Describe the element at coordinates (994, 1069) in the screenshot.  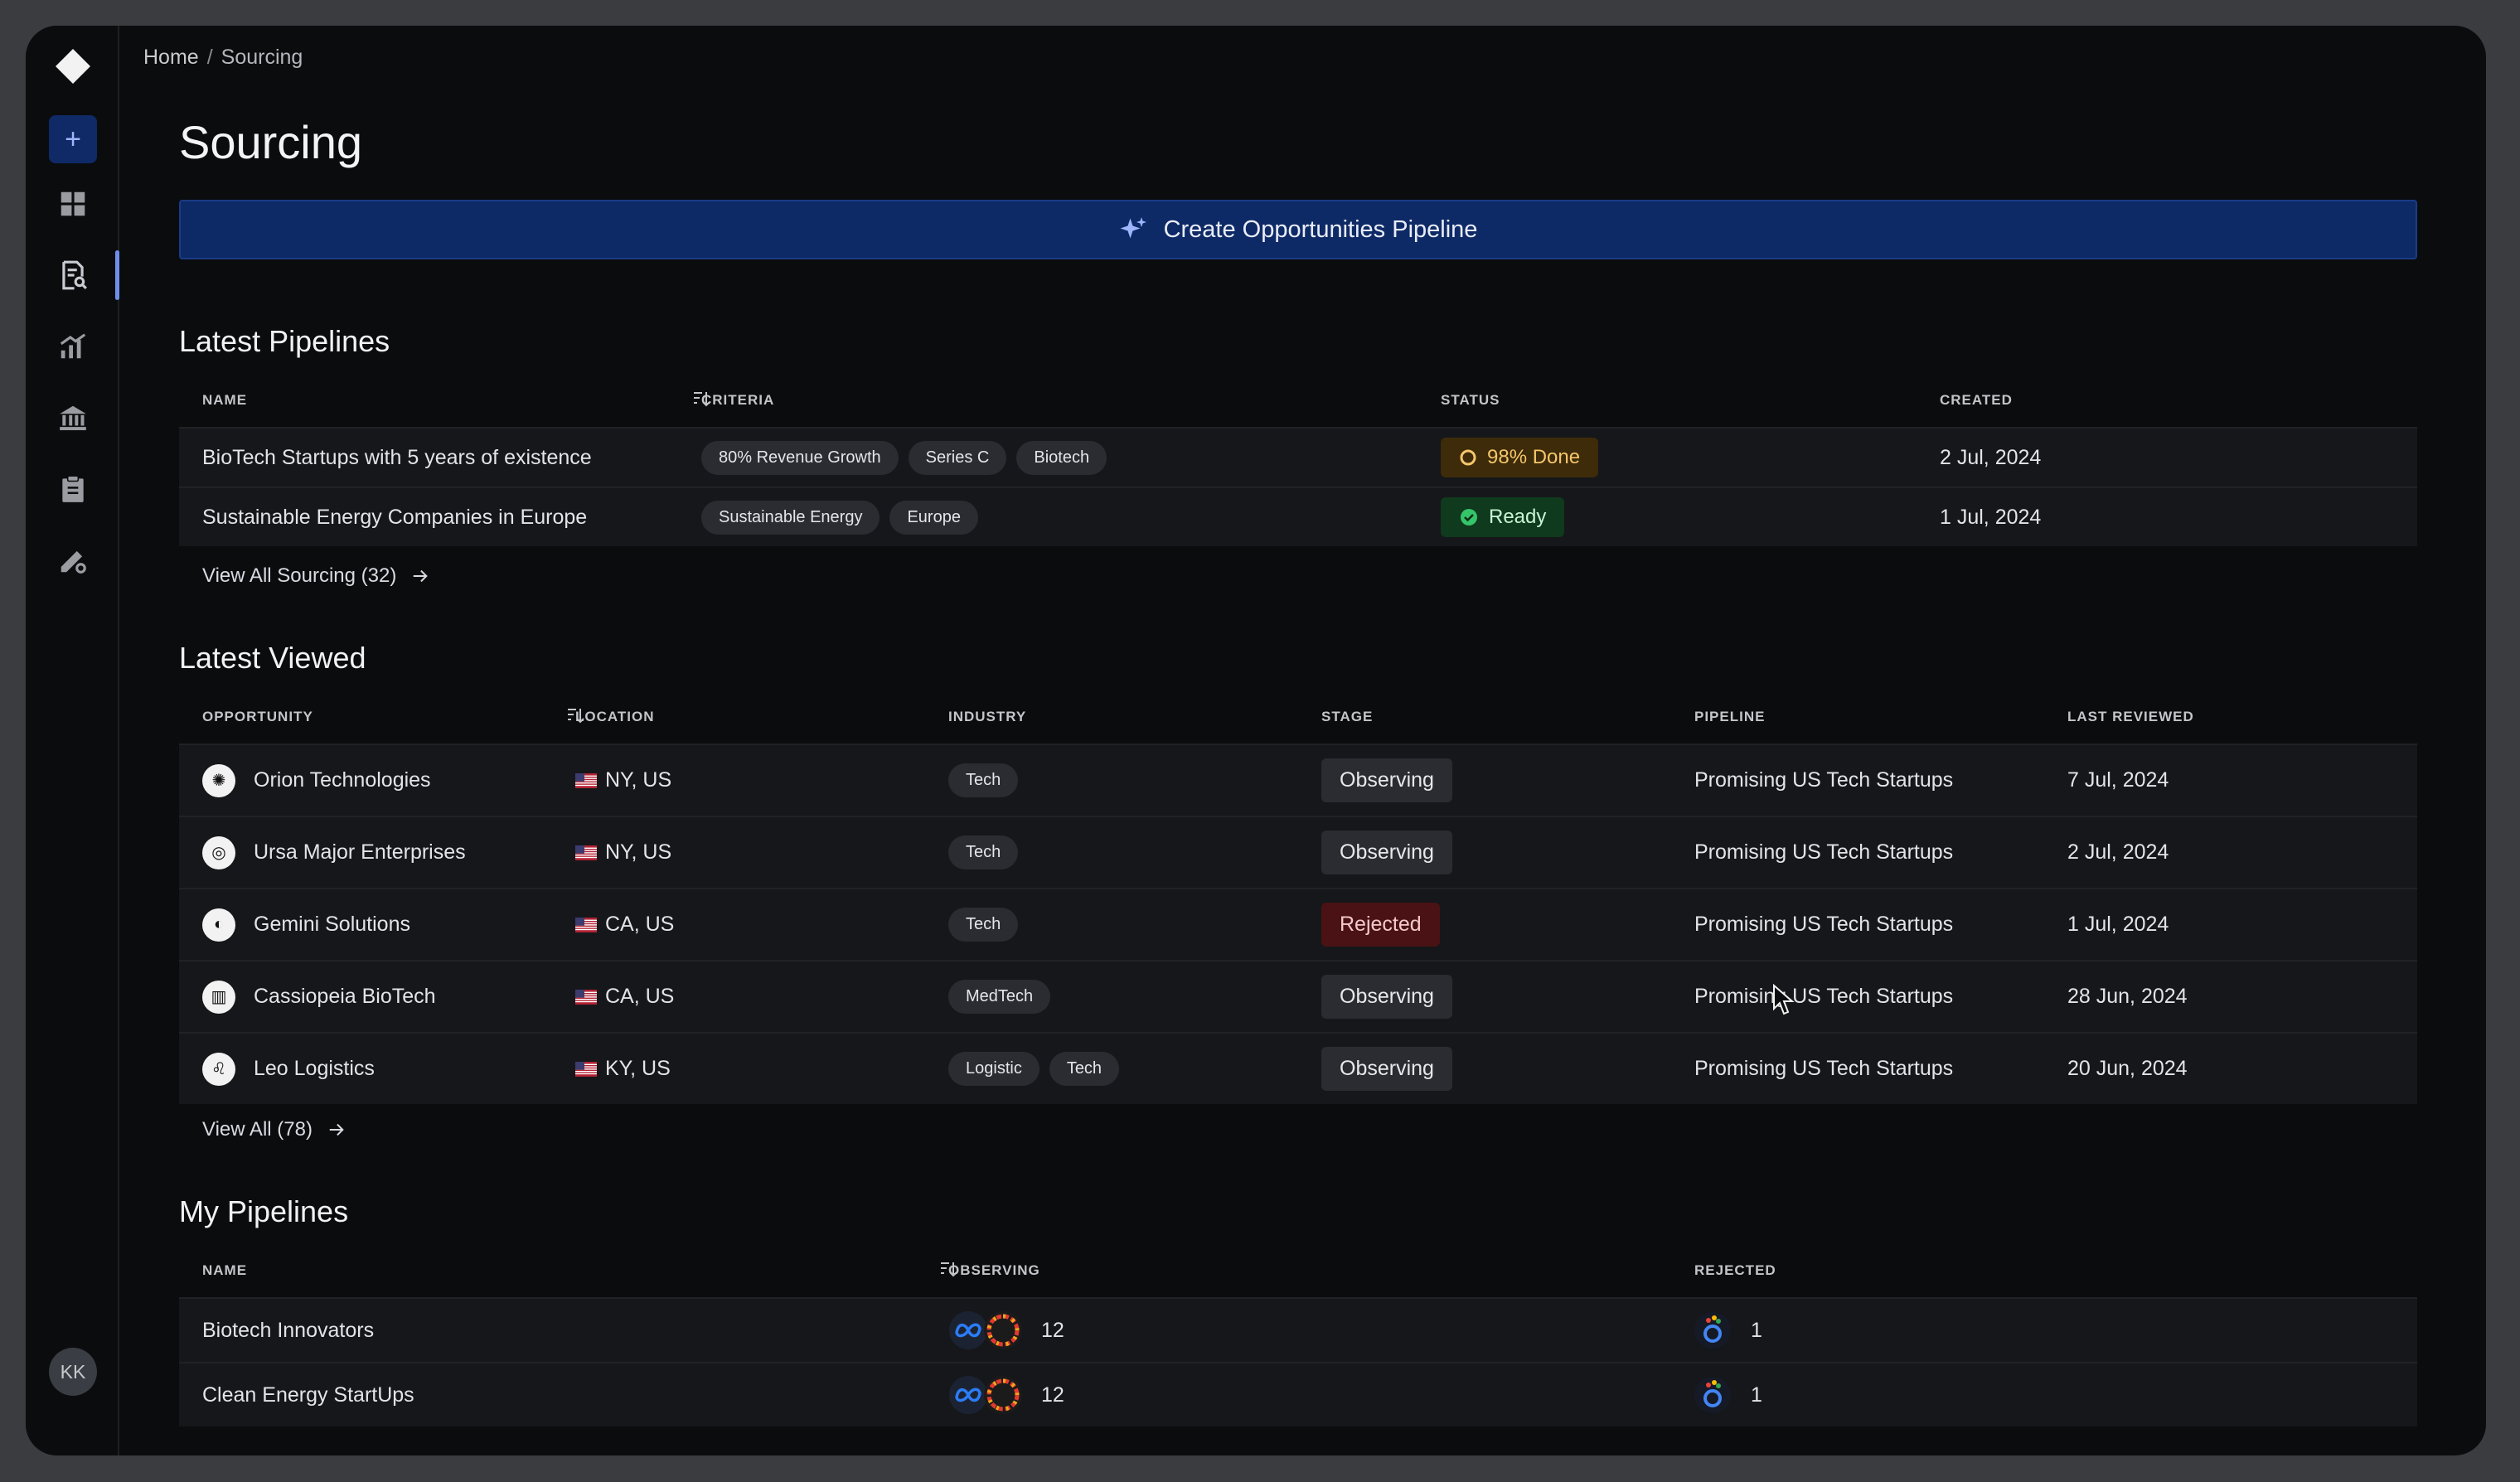
I see `industry-tag: Logistic` at that location.